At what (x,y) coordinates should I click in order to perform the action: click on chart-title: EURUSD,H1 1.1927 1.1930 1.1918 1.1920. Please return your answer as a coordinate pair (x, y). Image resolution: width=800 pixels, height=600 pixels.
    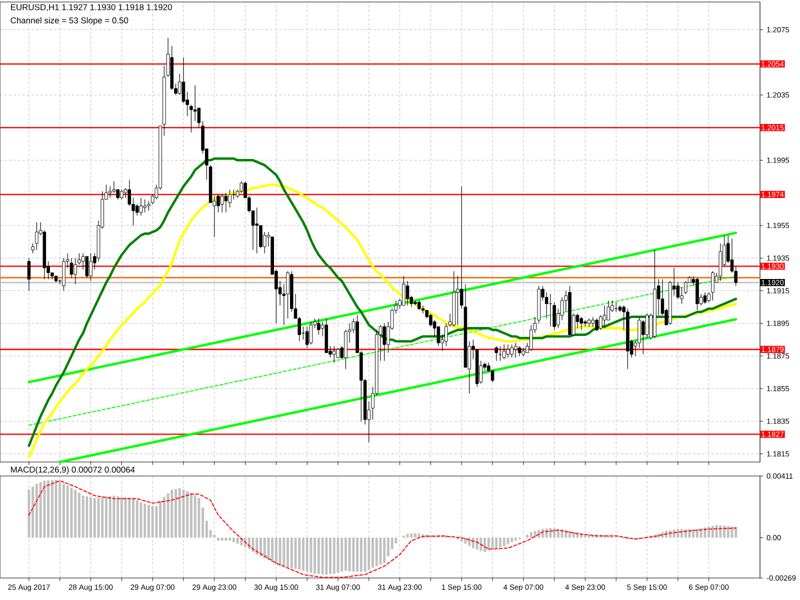
    Looking at the image, I should click on (91, 8).